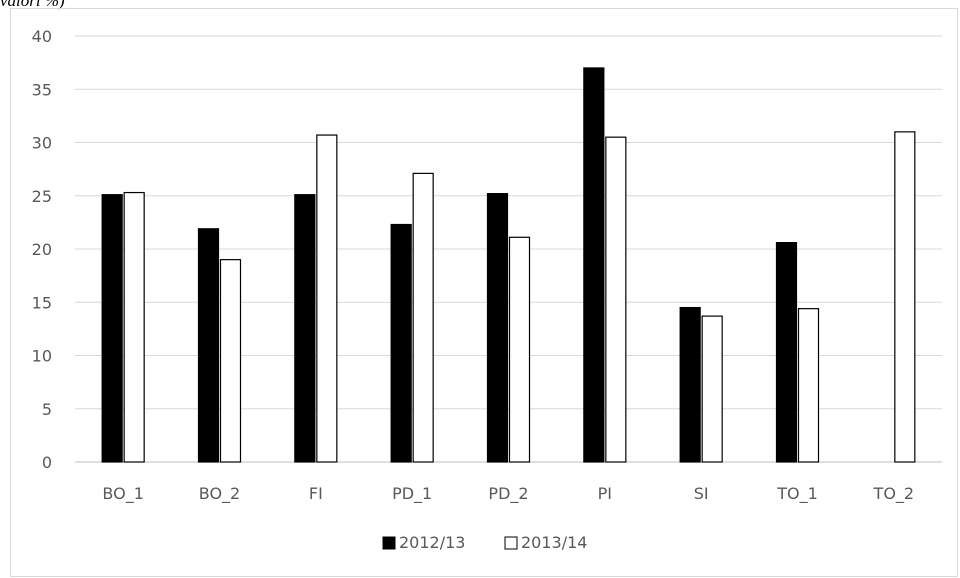  Describe the element at coordinates (32, 5) in the screenshot. I see `caption-fragment: valori %)` at that location.